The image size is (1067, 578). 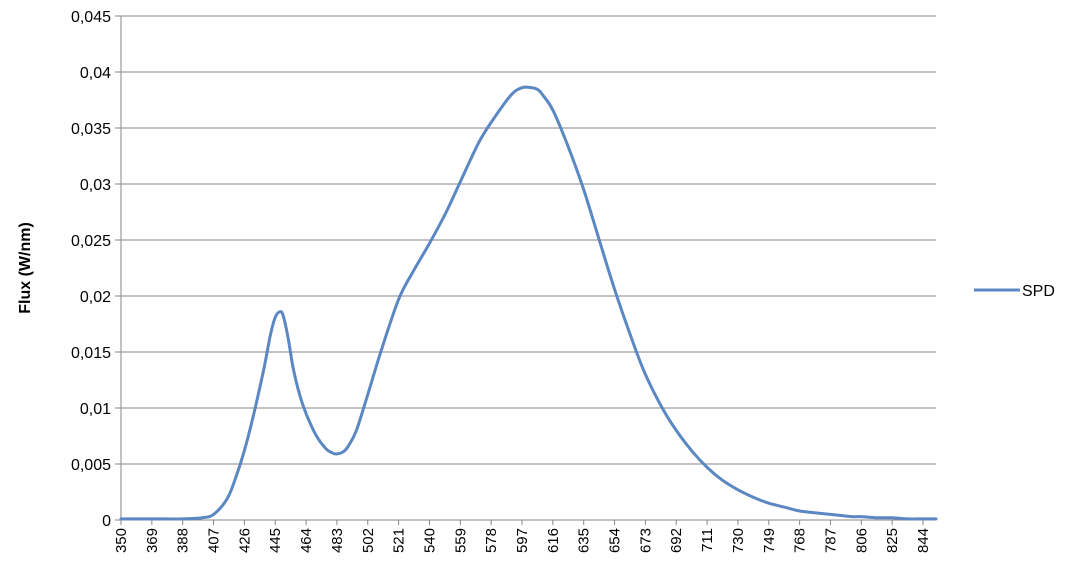 What do you see at coordinates (368, 540) in the screenshot?
I see `x-tick-label: 502` at bounding box center [368, 540].